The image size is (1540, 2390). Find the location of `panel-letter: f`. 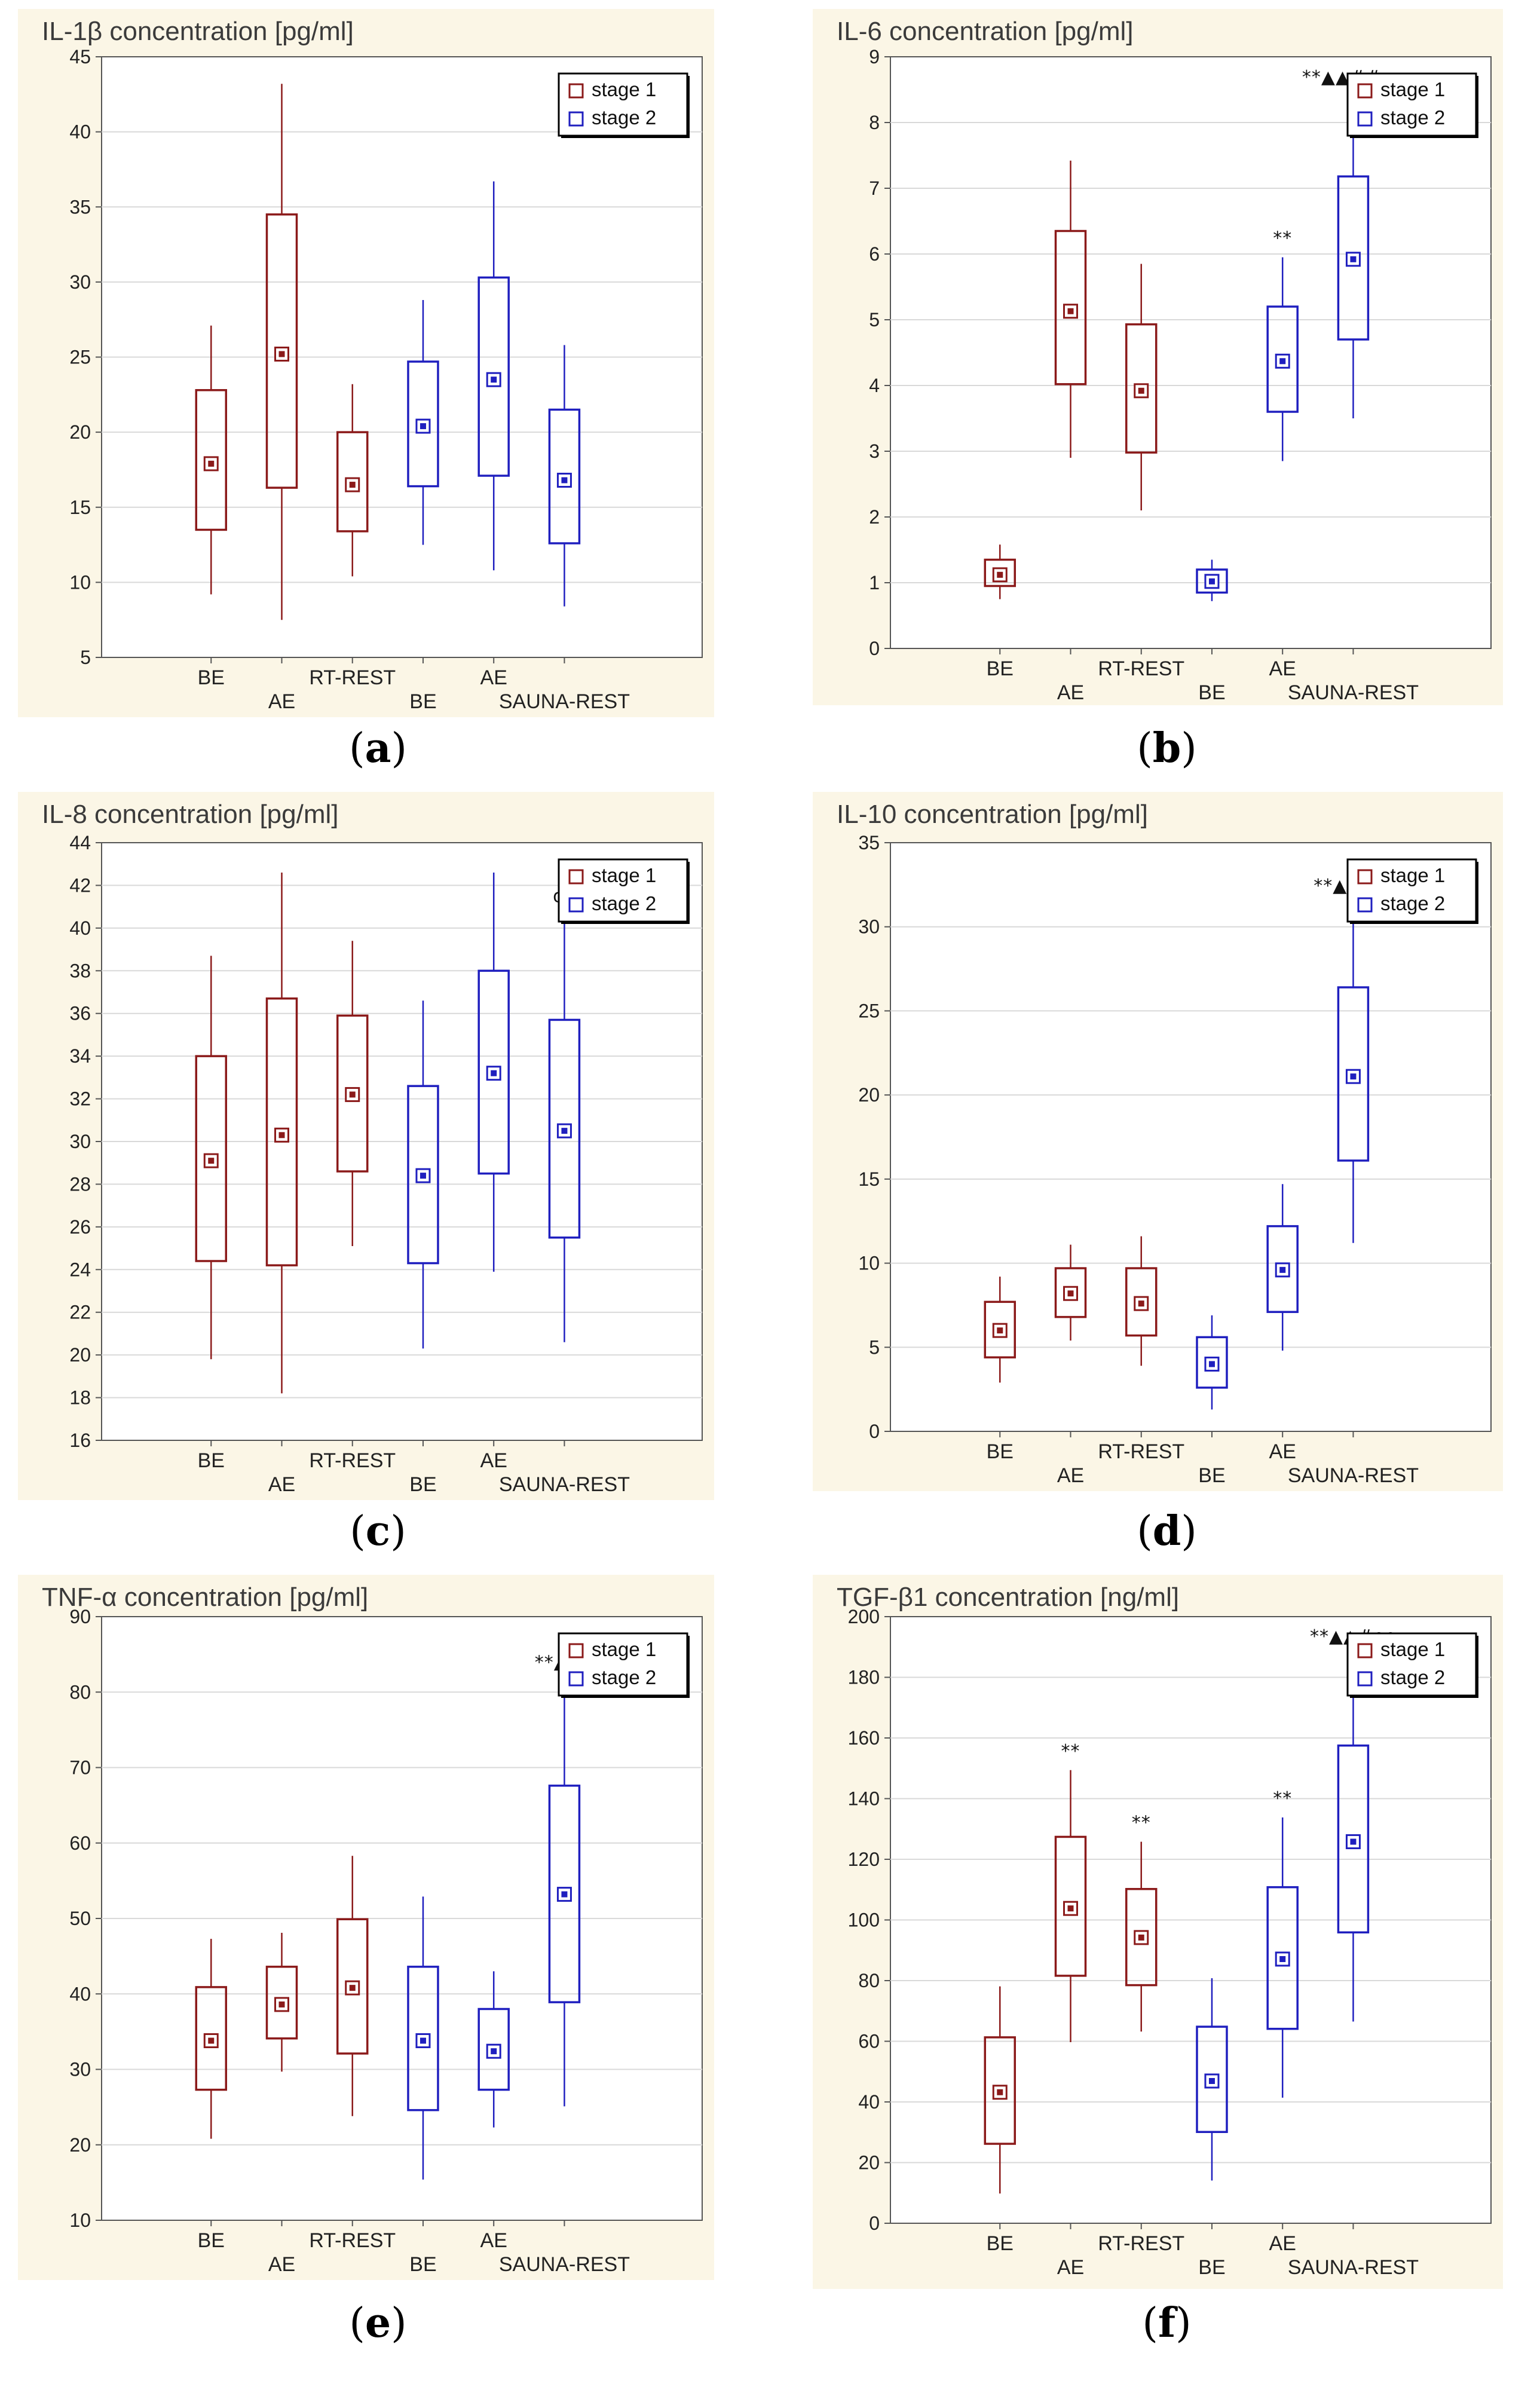

panel-letter: f is located at coordinates (1168, 2323).